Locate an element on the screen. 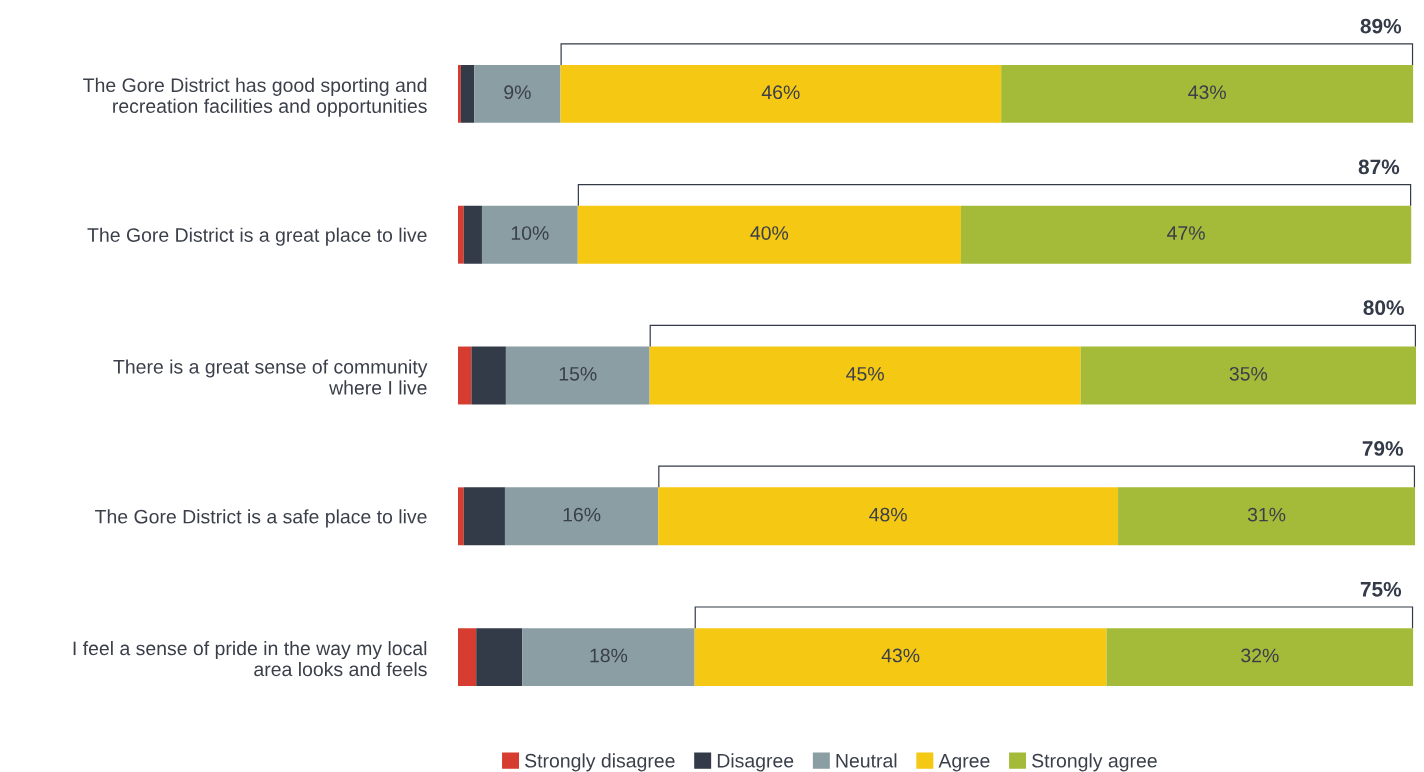 This screenshot has height=772, width=1424. data-label: 48% is located at coordinates (888, 514).